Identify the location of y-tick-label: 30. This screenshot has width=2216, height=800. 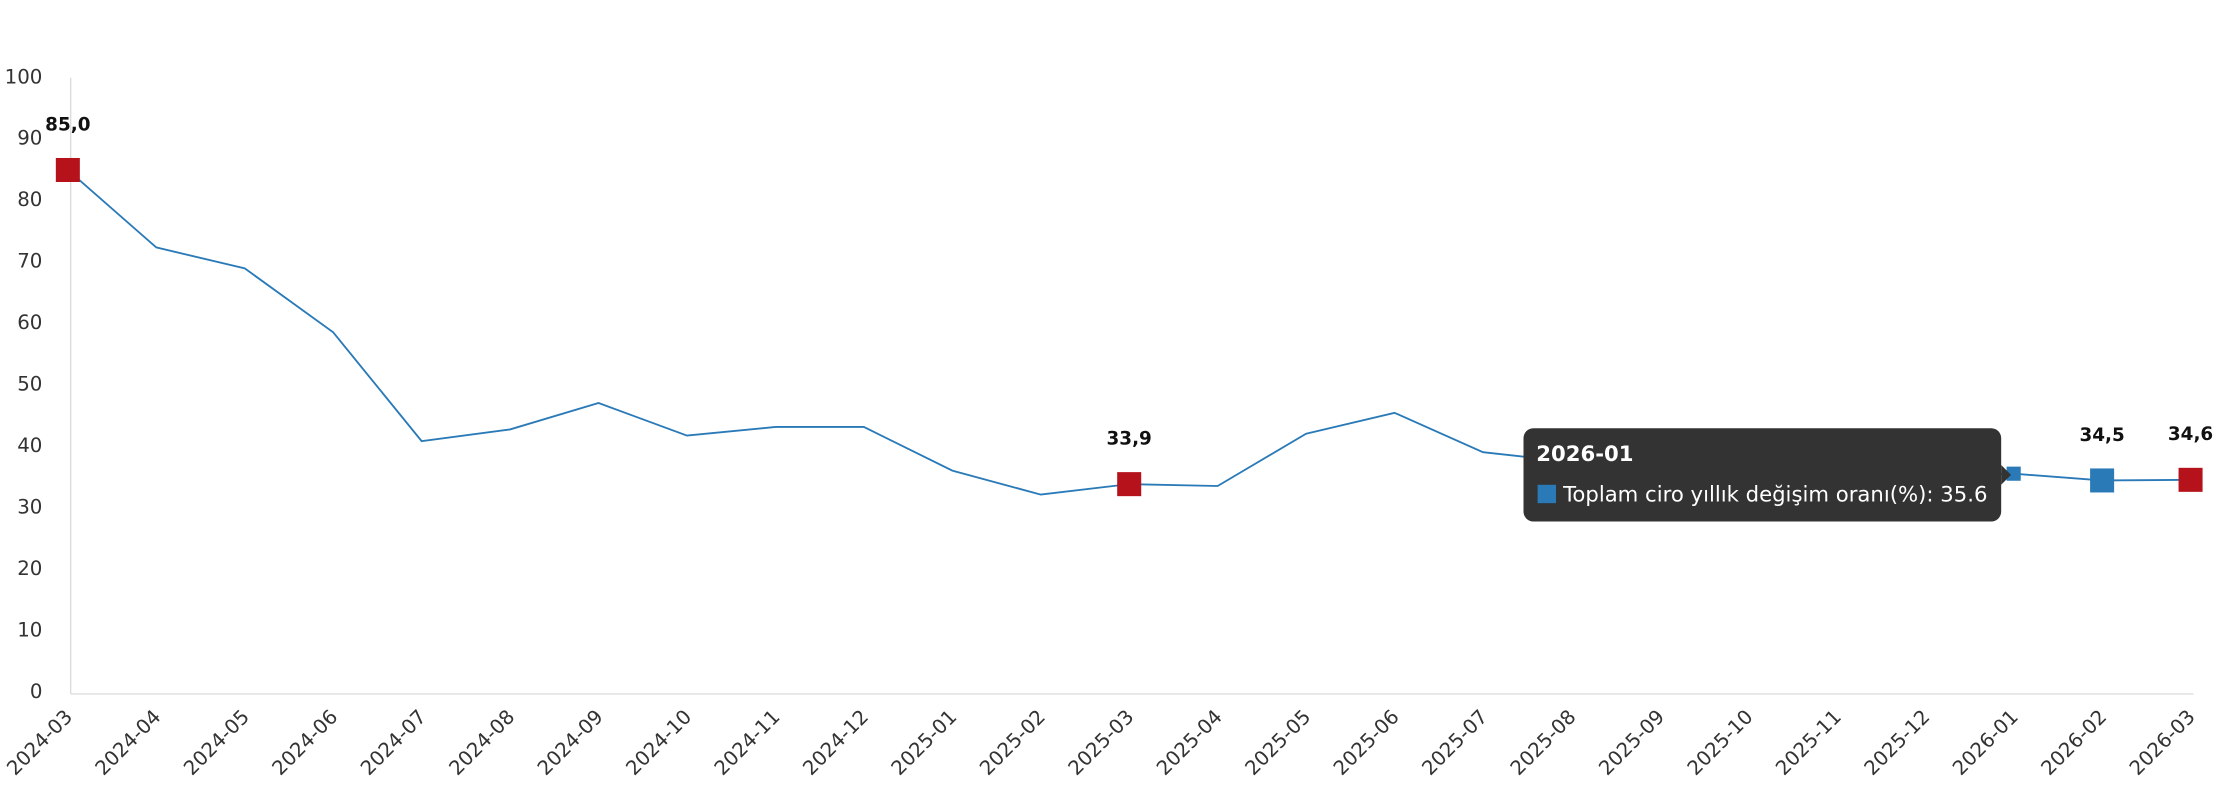
(29, 507).